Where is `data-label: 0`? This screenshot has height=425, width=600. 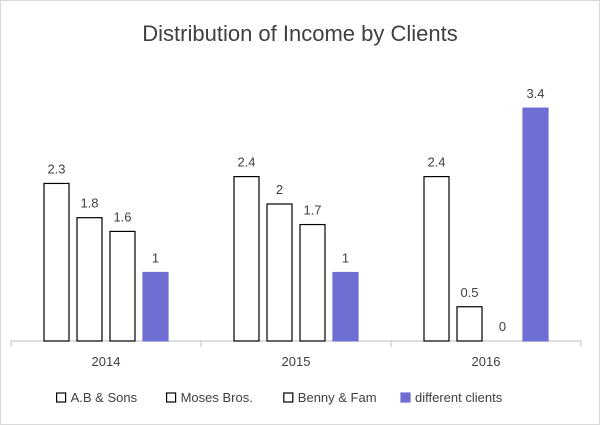 data-label: 0 is located at coordinates (502, 326).